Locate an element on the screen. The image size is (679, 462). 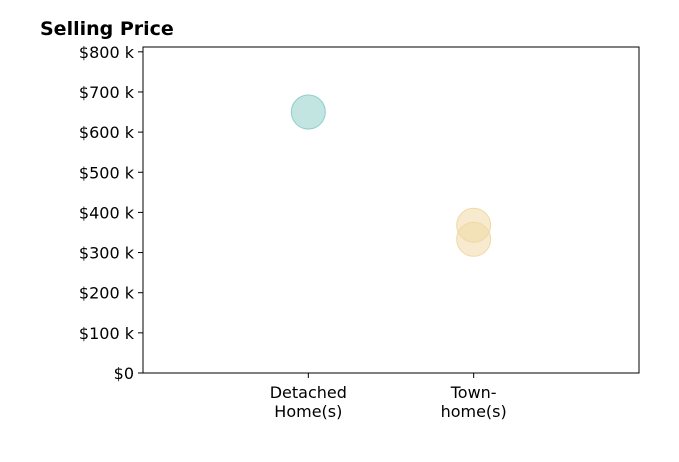
y-tick-label: $300 k is located at coordinates (107, 253).